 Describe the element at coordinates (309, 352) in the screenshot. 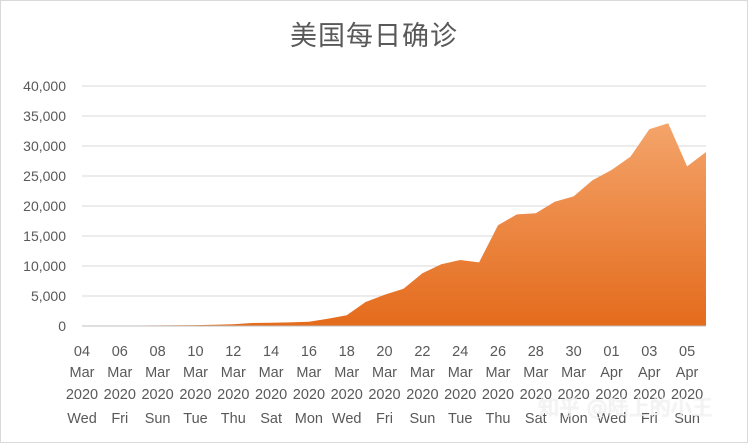

I see `x-tick-label-day: 16` at that location.